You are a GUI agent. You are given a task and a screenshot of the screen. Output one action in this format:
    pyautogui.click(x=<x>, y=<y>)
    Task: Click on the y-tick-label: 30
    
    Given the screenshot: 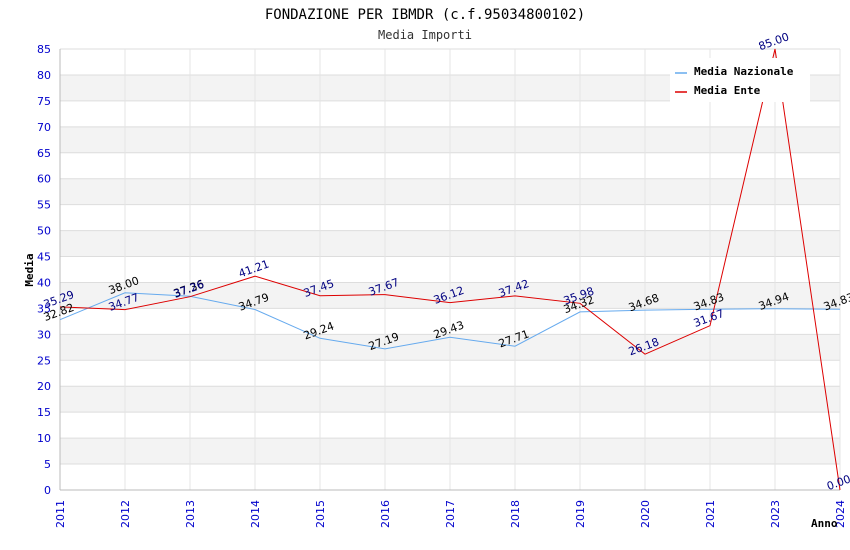 What is the action you would take?
    pyautogui.click(x=44, y=334)
    